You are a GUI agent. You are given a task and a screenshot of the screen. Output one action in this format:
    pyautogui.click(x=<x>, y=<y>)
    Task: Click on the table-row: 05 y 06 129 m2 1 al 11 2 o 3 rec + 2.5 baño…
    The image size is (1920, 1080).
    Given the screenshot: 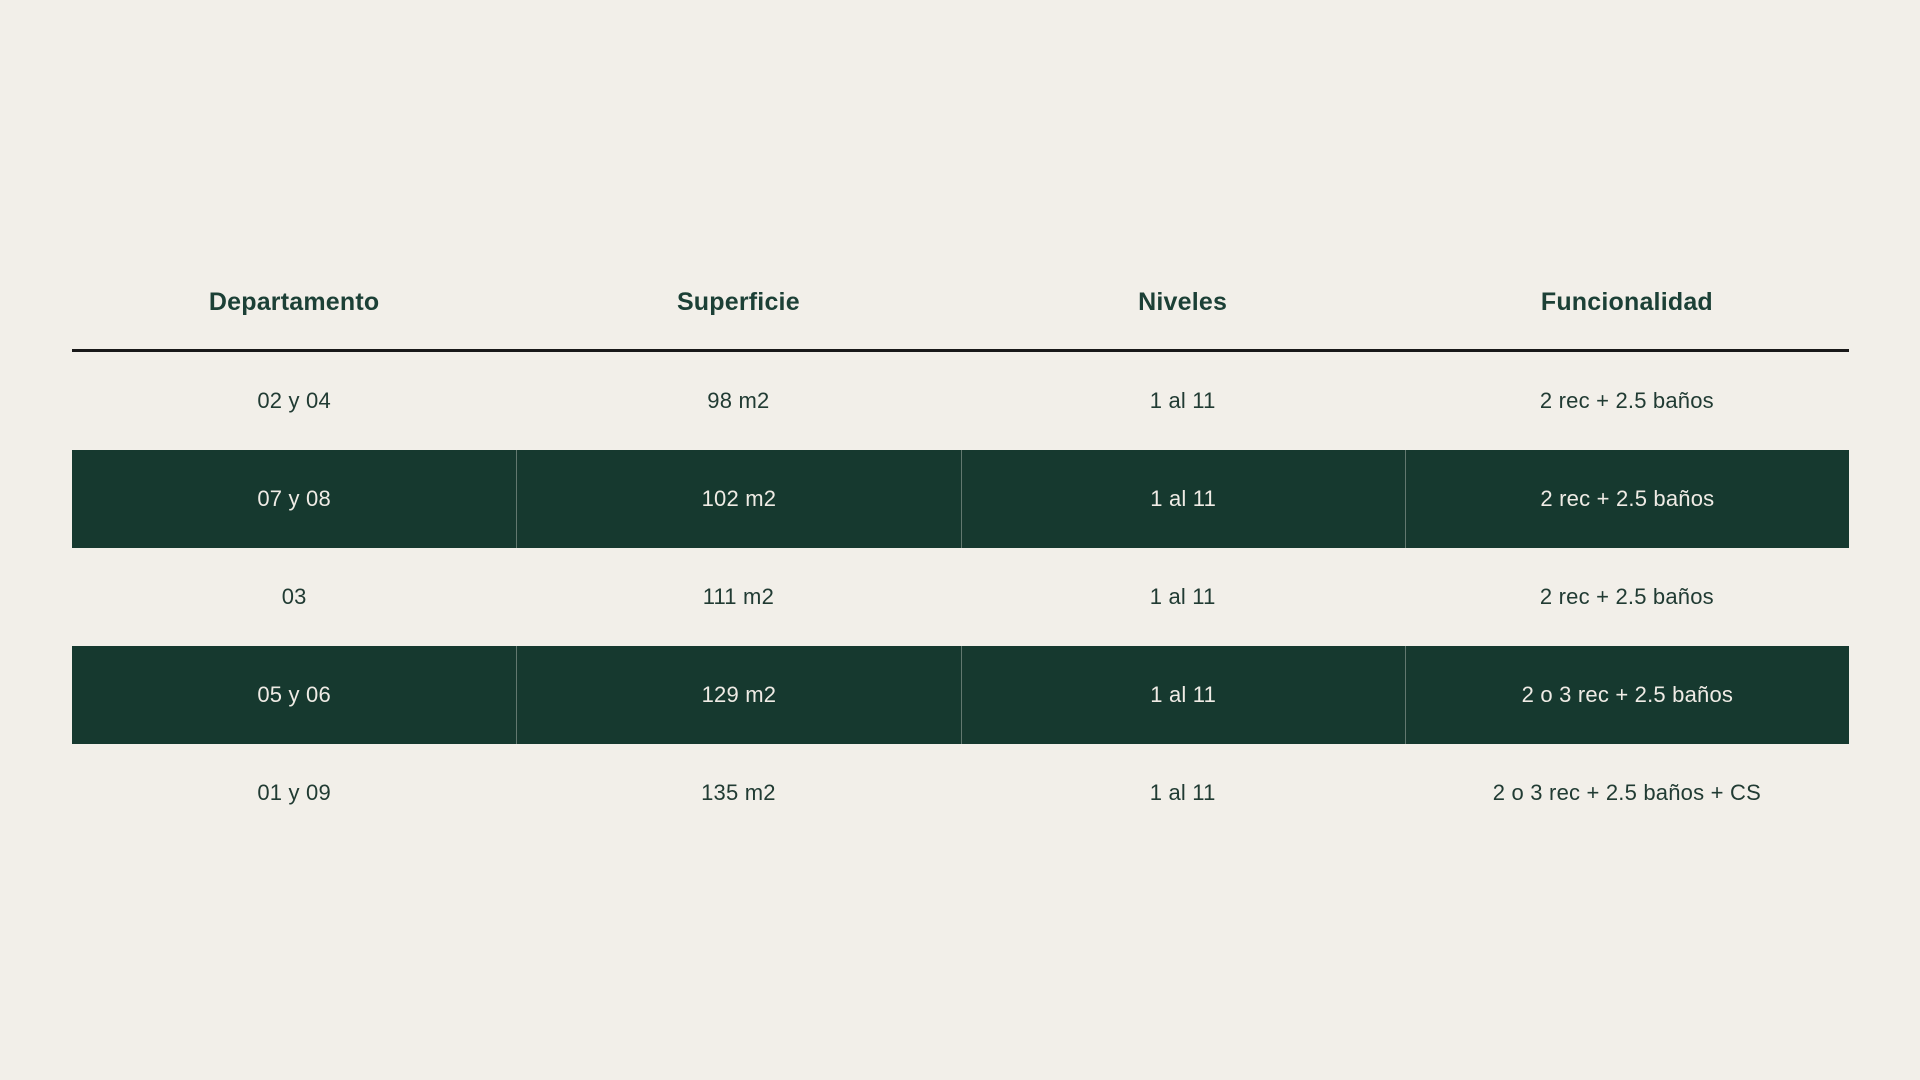 What is the action you would take?
    pyautogui.click(x=960, y=695)
    